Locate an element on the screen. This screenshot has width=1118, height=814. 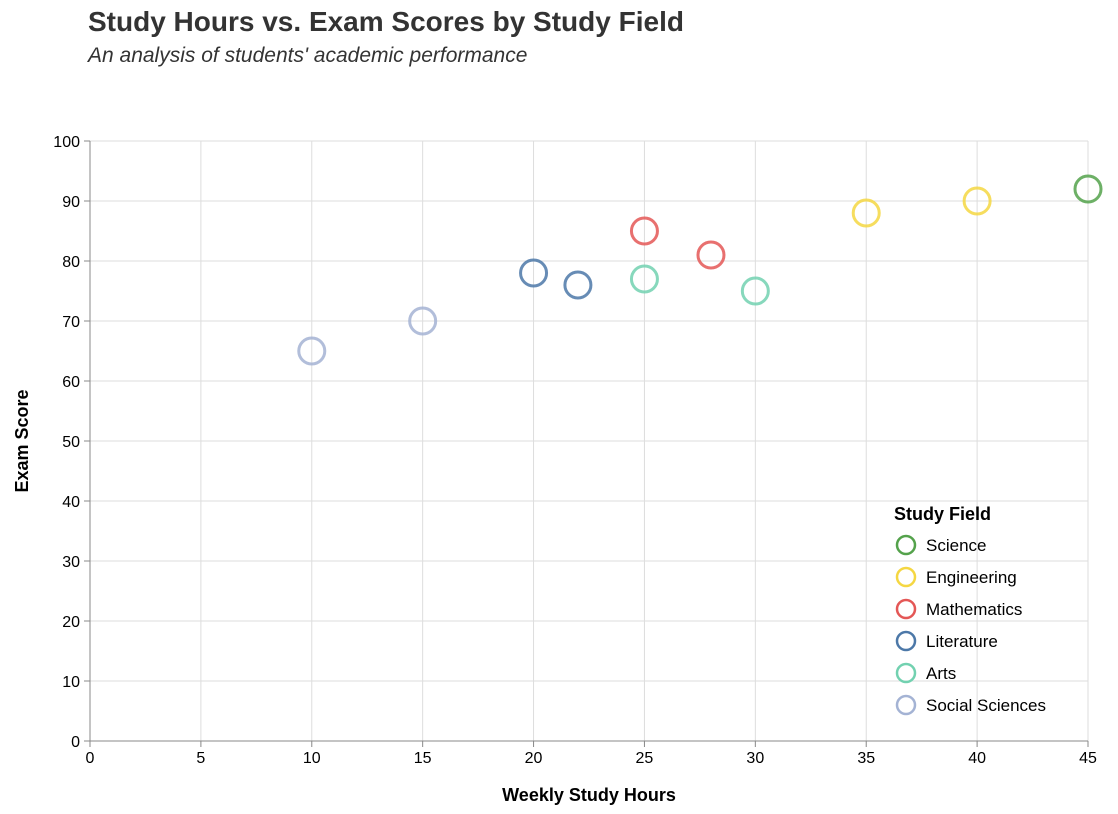
y-tick-label: 0 is located at coordinates (75, 742).